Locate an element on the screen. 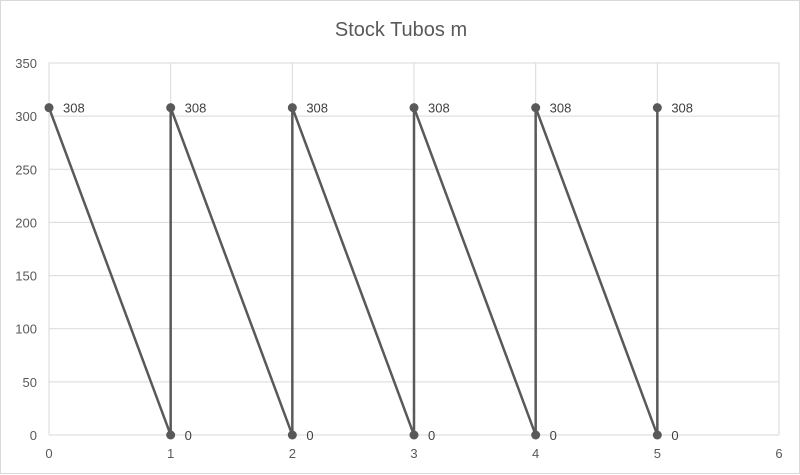 The image size is (800, 475). y-tick-label: 150 is located at coordinates (26, 276).